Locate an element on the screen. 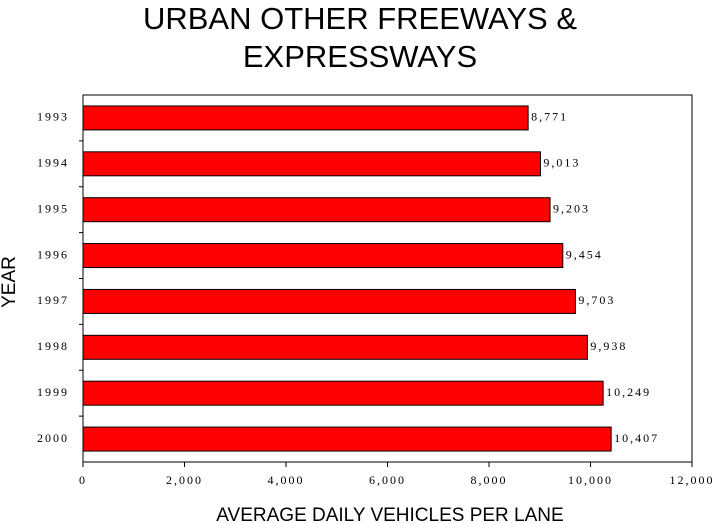 The width and height of the screenshot is (715, 523). y-tick-label: 2000 is located at coordinates (53, 438).